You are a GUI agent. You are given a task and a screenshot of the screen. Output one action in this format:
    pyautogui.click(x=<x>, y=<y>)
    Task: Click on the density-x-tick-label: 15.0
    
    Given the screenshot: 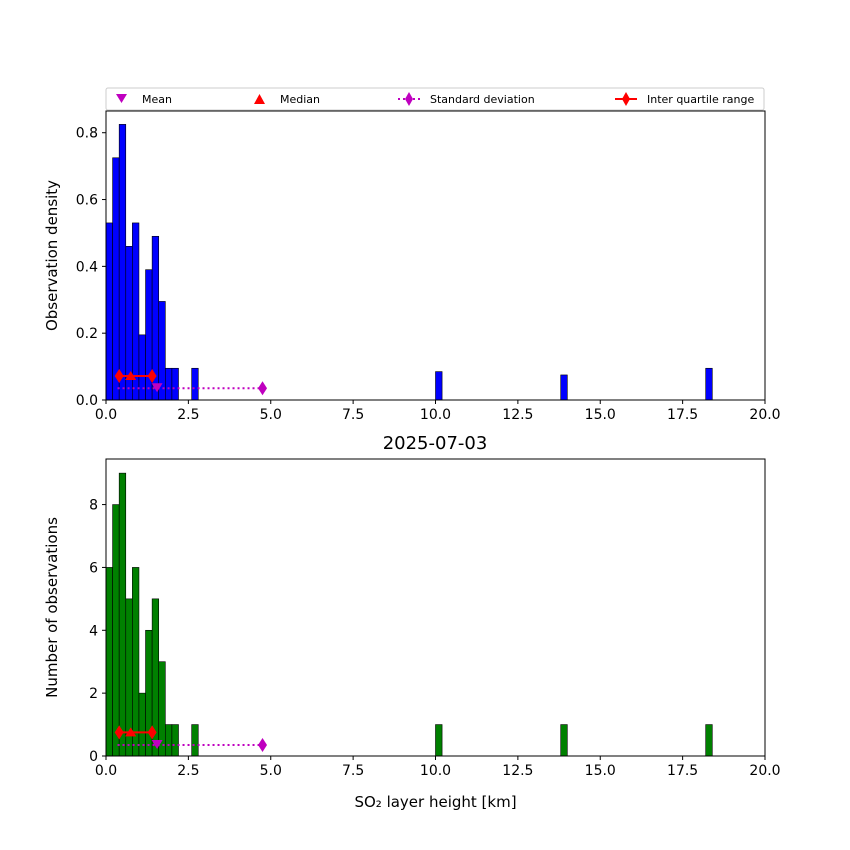 What is the action you would take?
    pyautogui.click(x=600, y=415)
    